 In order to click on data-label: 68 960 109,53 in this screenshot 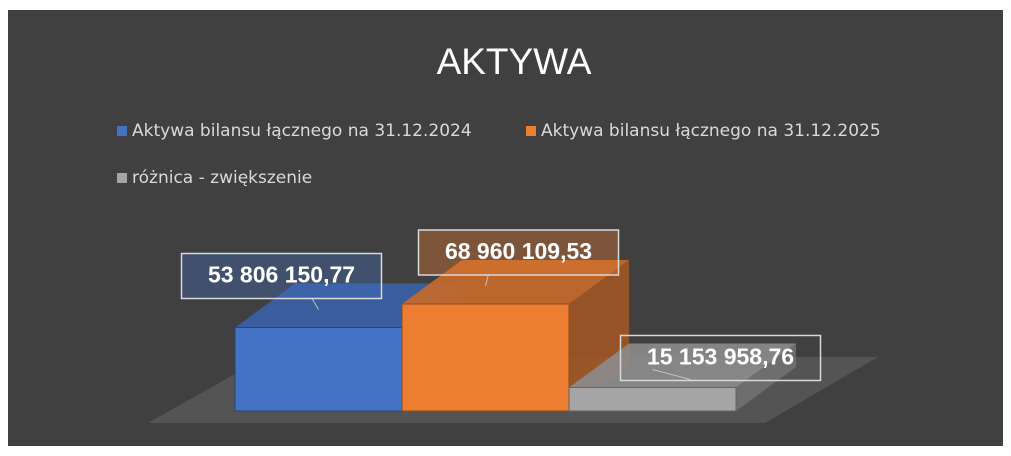, I will do `click(518, 251)`.